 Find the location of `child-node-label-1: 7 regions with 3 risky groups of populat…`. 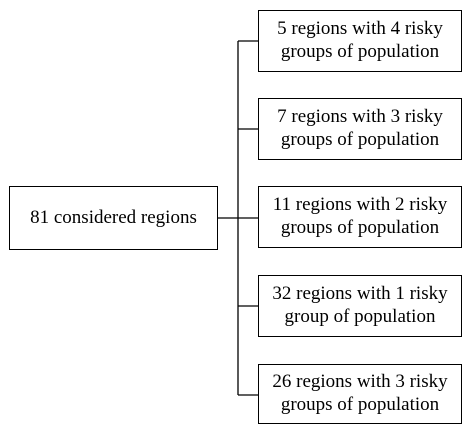

child-node-label-1: 7 regions with 3 risky groups of populat… is located at coordinates (360, 128).